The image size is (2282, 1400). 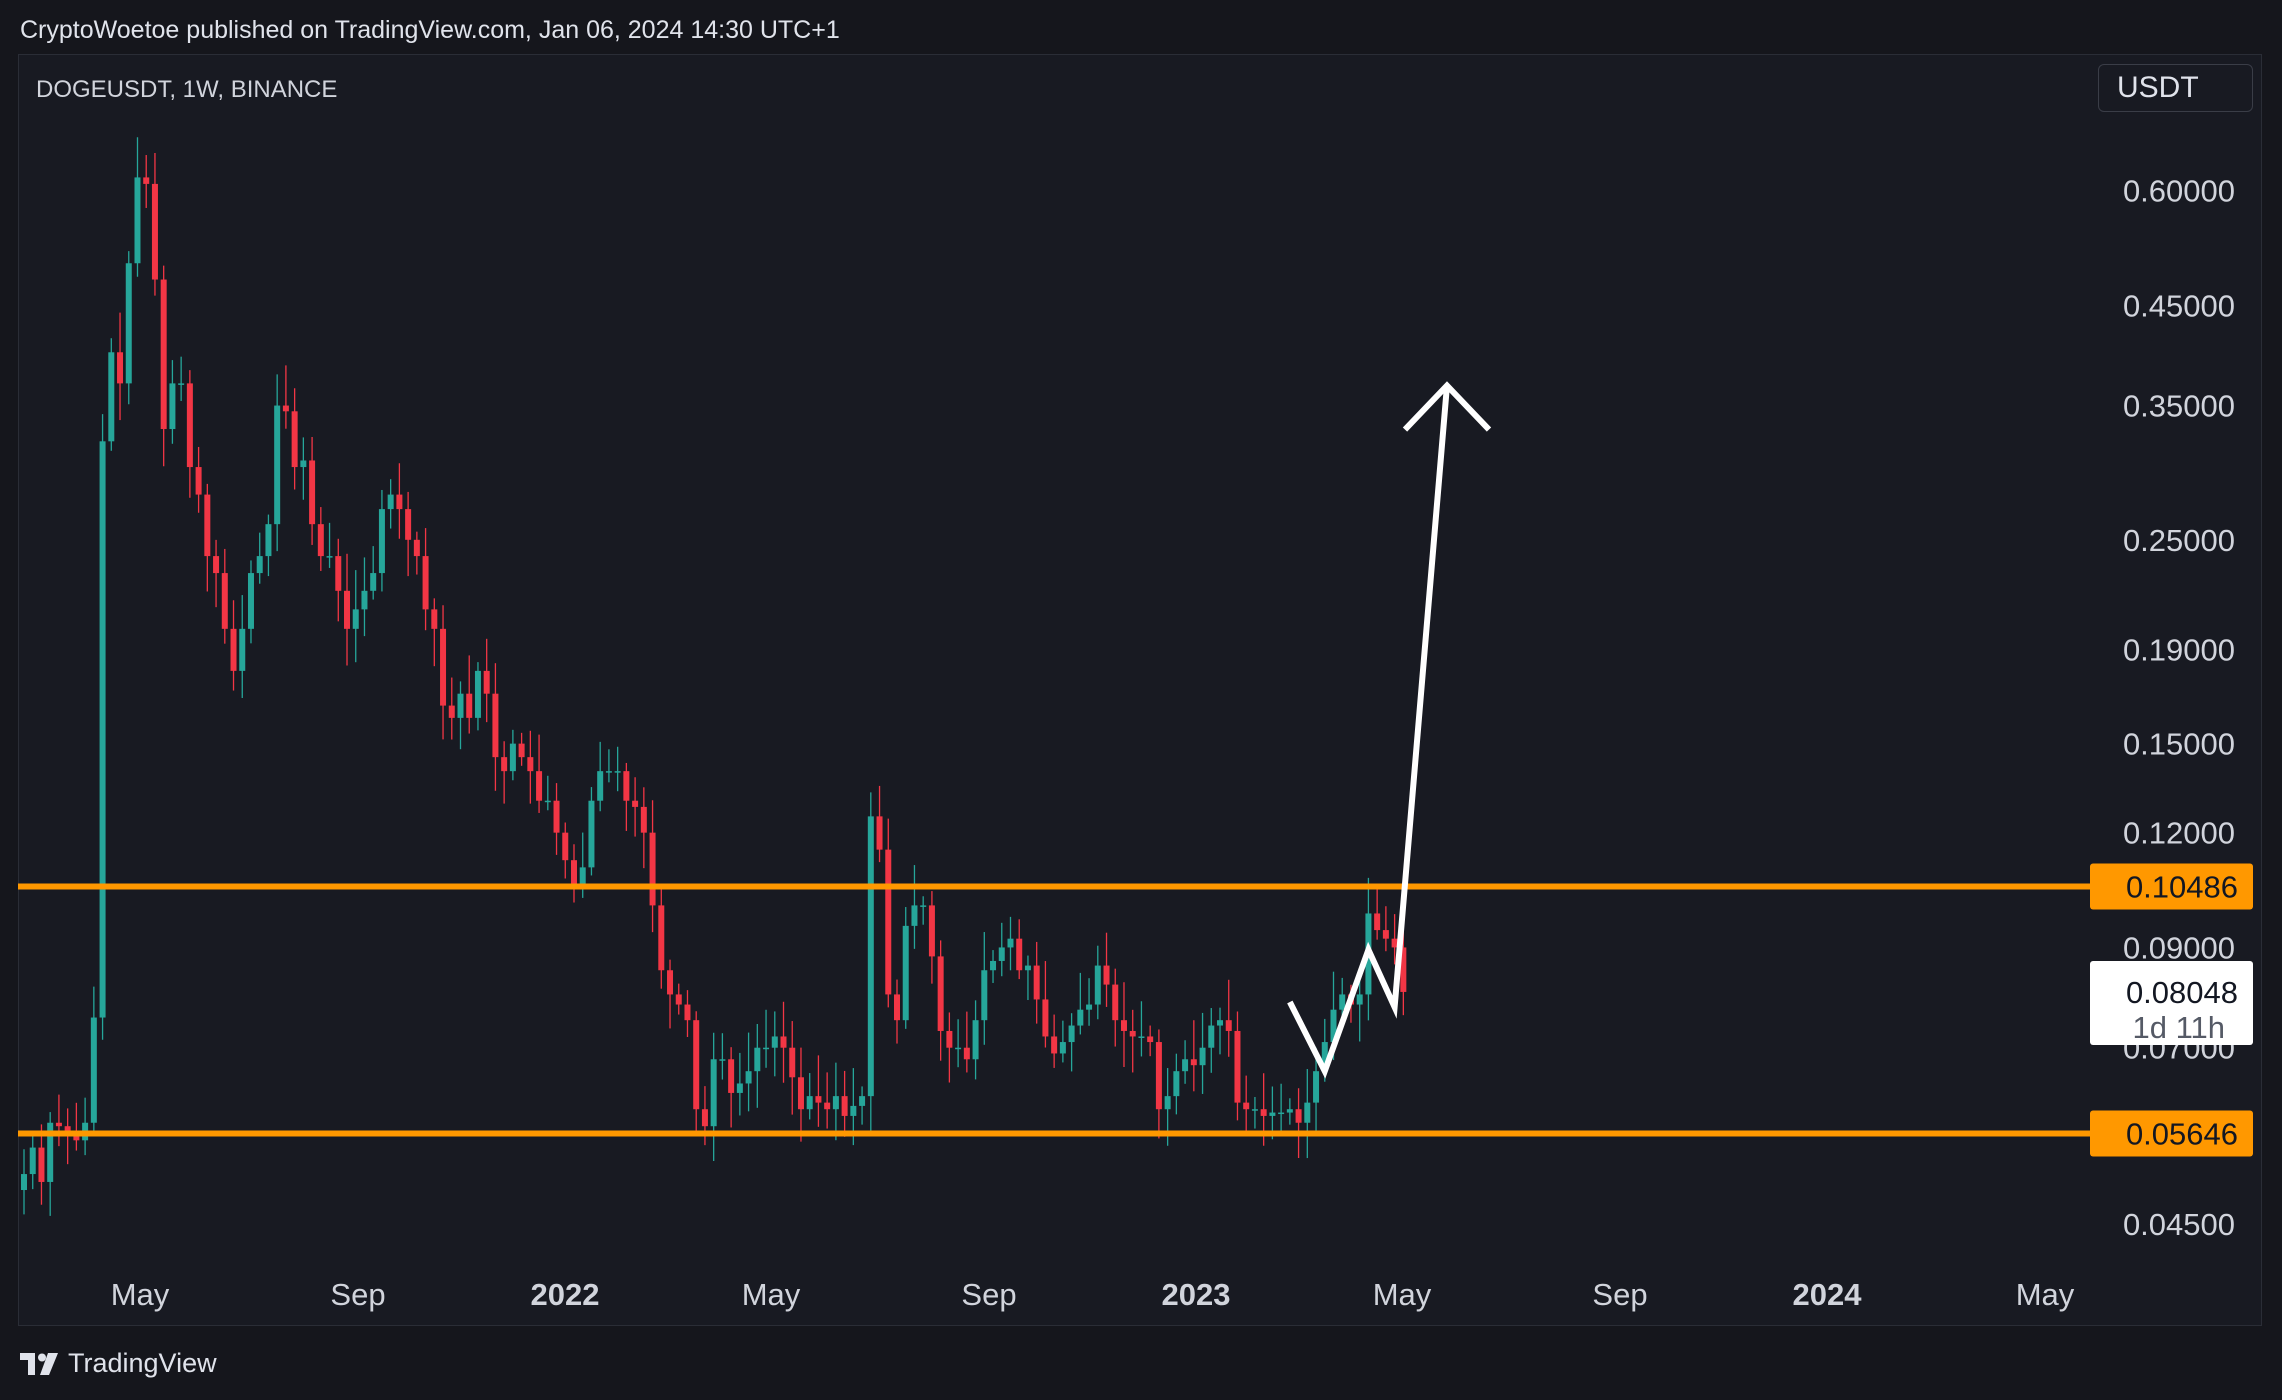 I want to click on currency-selector: USDT, so click(x=2175, y=88).